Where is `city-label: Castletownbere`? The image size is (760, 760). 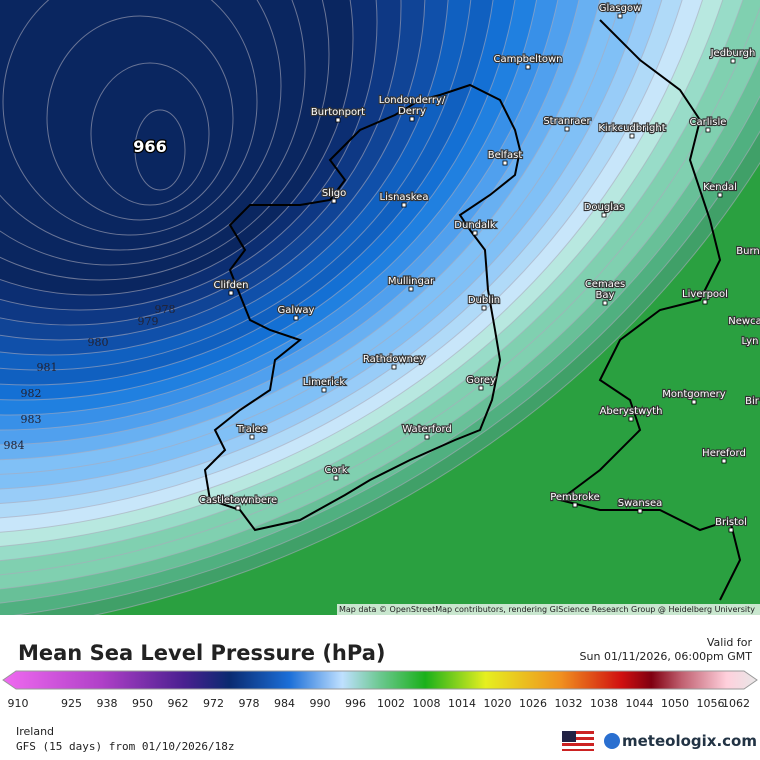 city-label: Castletownbere is located at coordinates (238, 500).